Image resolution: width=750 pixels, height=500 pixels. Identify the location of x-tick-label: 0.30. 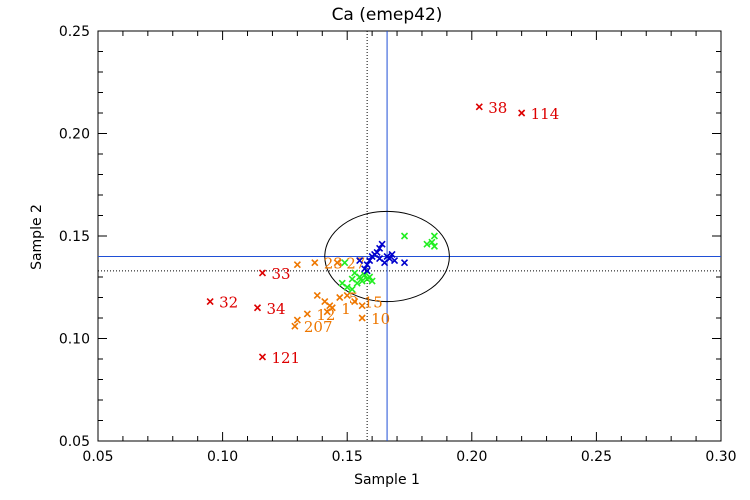
(720, 457).